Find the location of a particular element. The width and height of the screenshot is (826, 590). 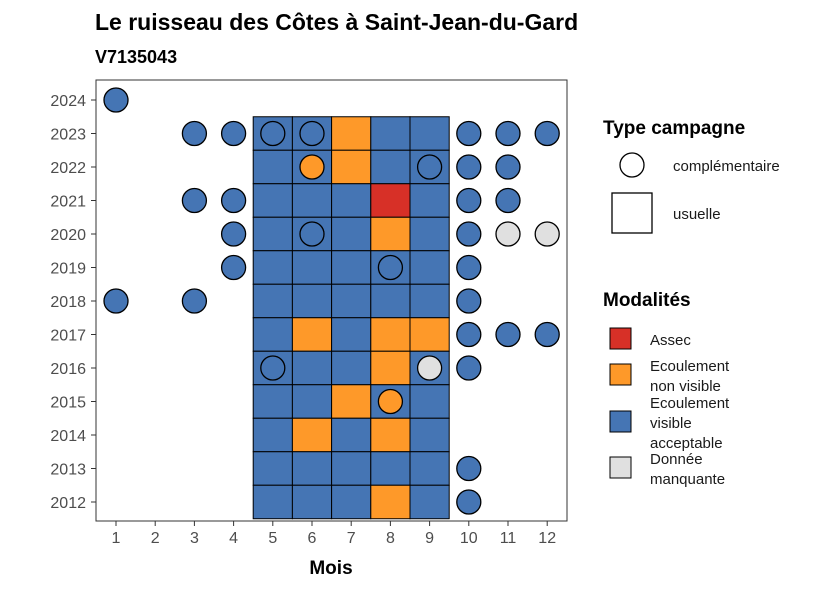

legend-modalite-label: Ecoulement visible acceptable is located at coordinates (690, 423).